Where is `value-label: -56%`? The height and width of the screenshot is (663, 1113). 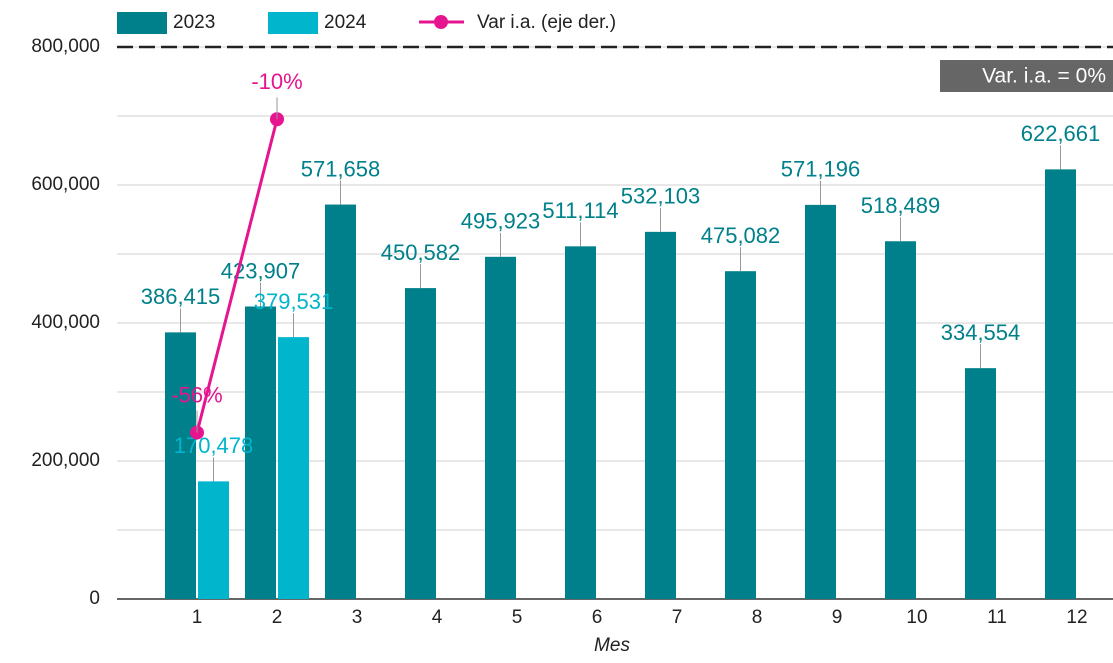
value-label: -56% is located at coordinates (196, 394).